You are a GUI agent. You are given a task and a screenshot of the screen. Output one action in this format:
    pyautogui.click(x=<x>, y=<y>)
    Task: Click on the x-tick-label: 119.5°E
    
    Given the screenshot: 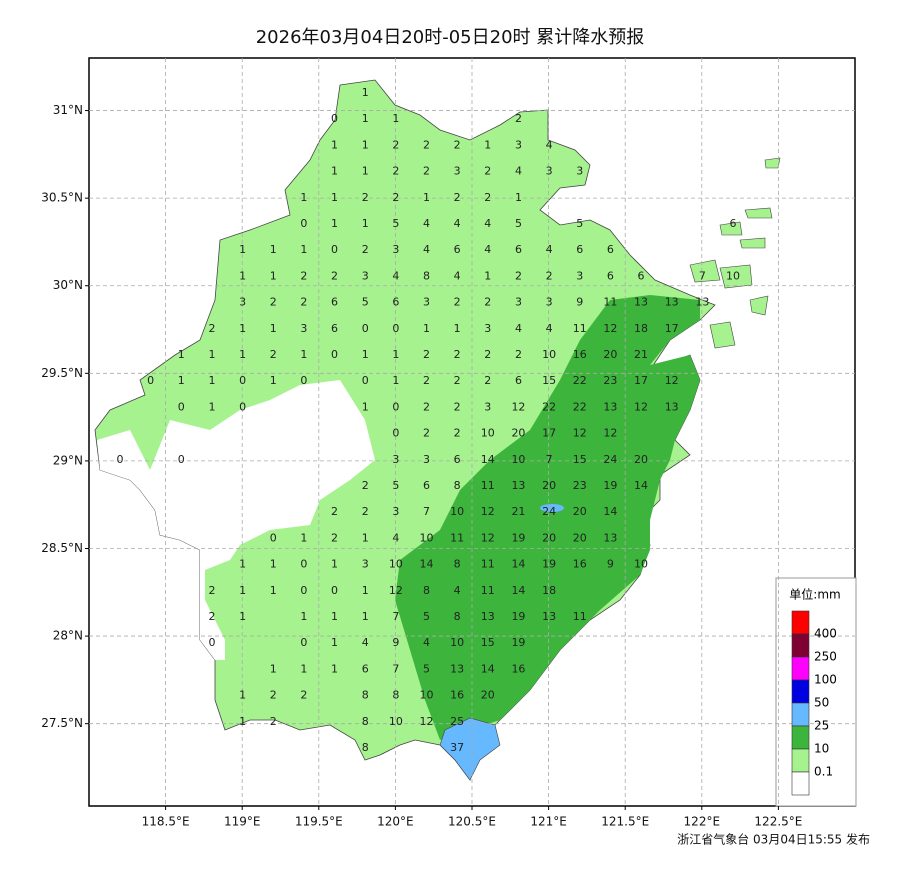 What is the action you would take?
    pyautogui.click(x=319, y=822)
    